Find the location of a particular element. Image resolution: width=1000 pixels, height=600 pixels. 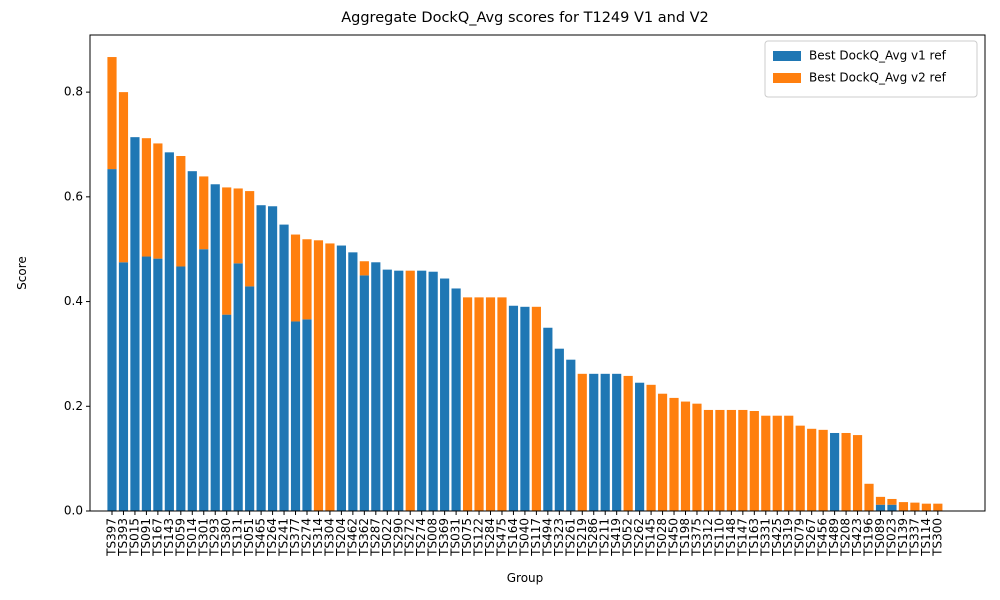

x-tick-label: TS079 is located at coordinates (800, 537).